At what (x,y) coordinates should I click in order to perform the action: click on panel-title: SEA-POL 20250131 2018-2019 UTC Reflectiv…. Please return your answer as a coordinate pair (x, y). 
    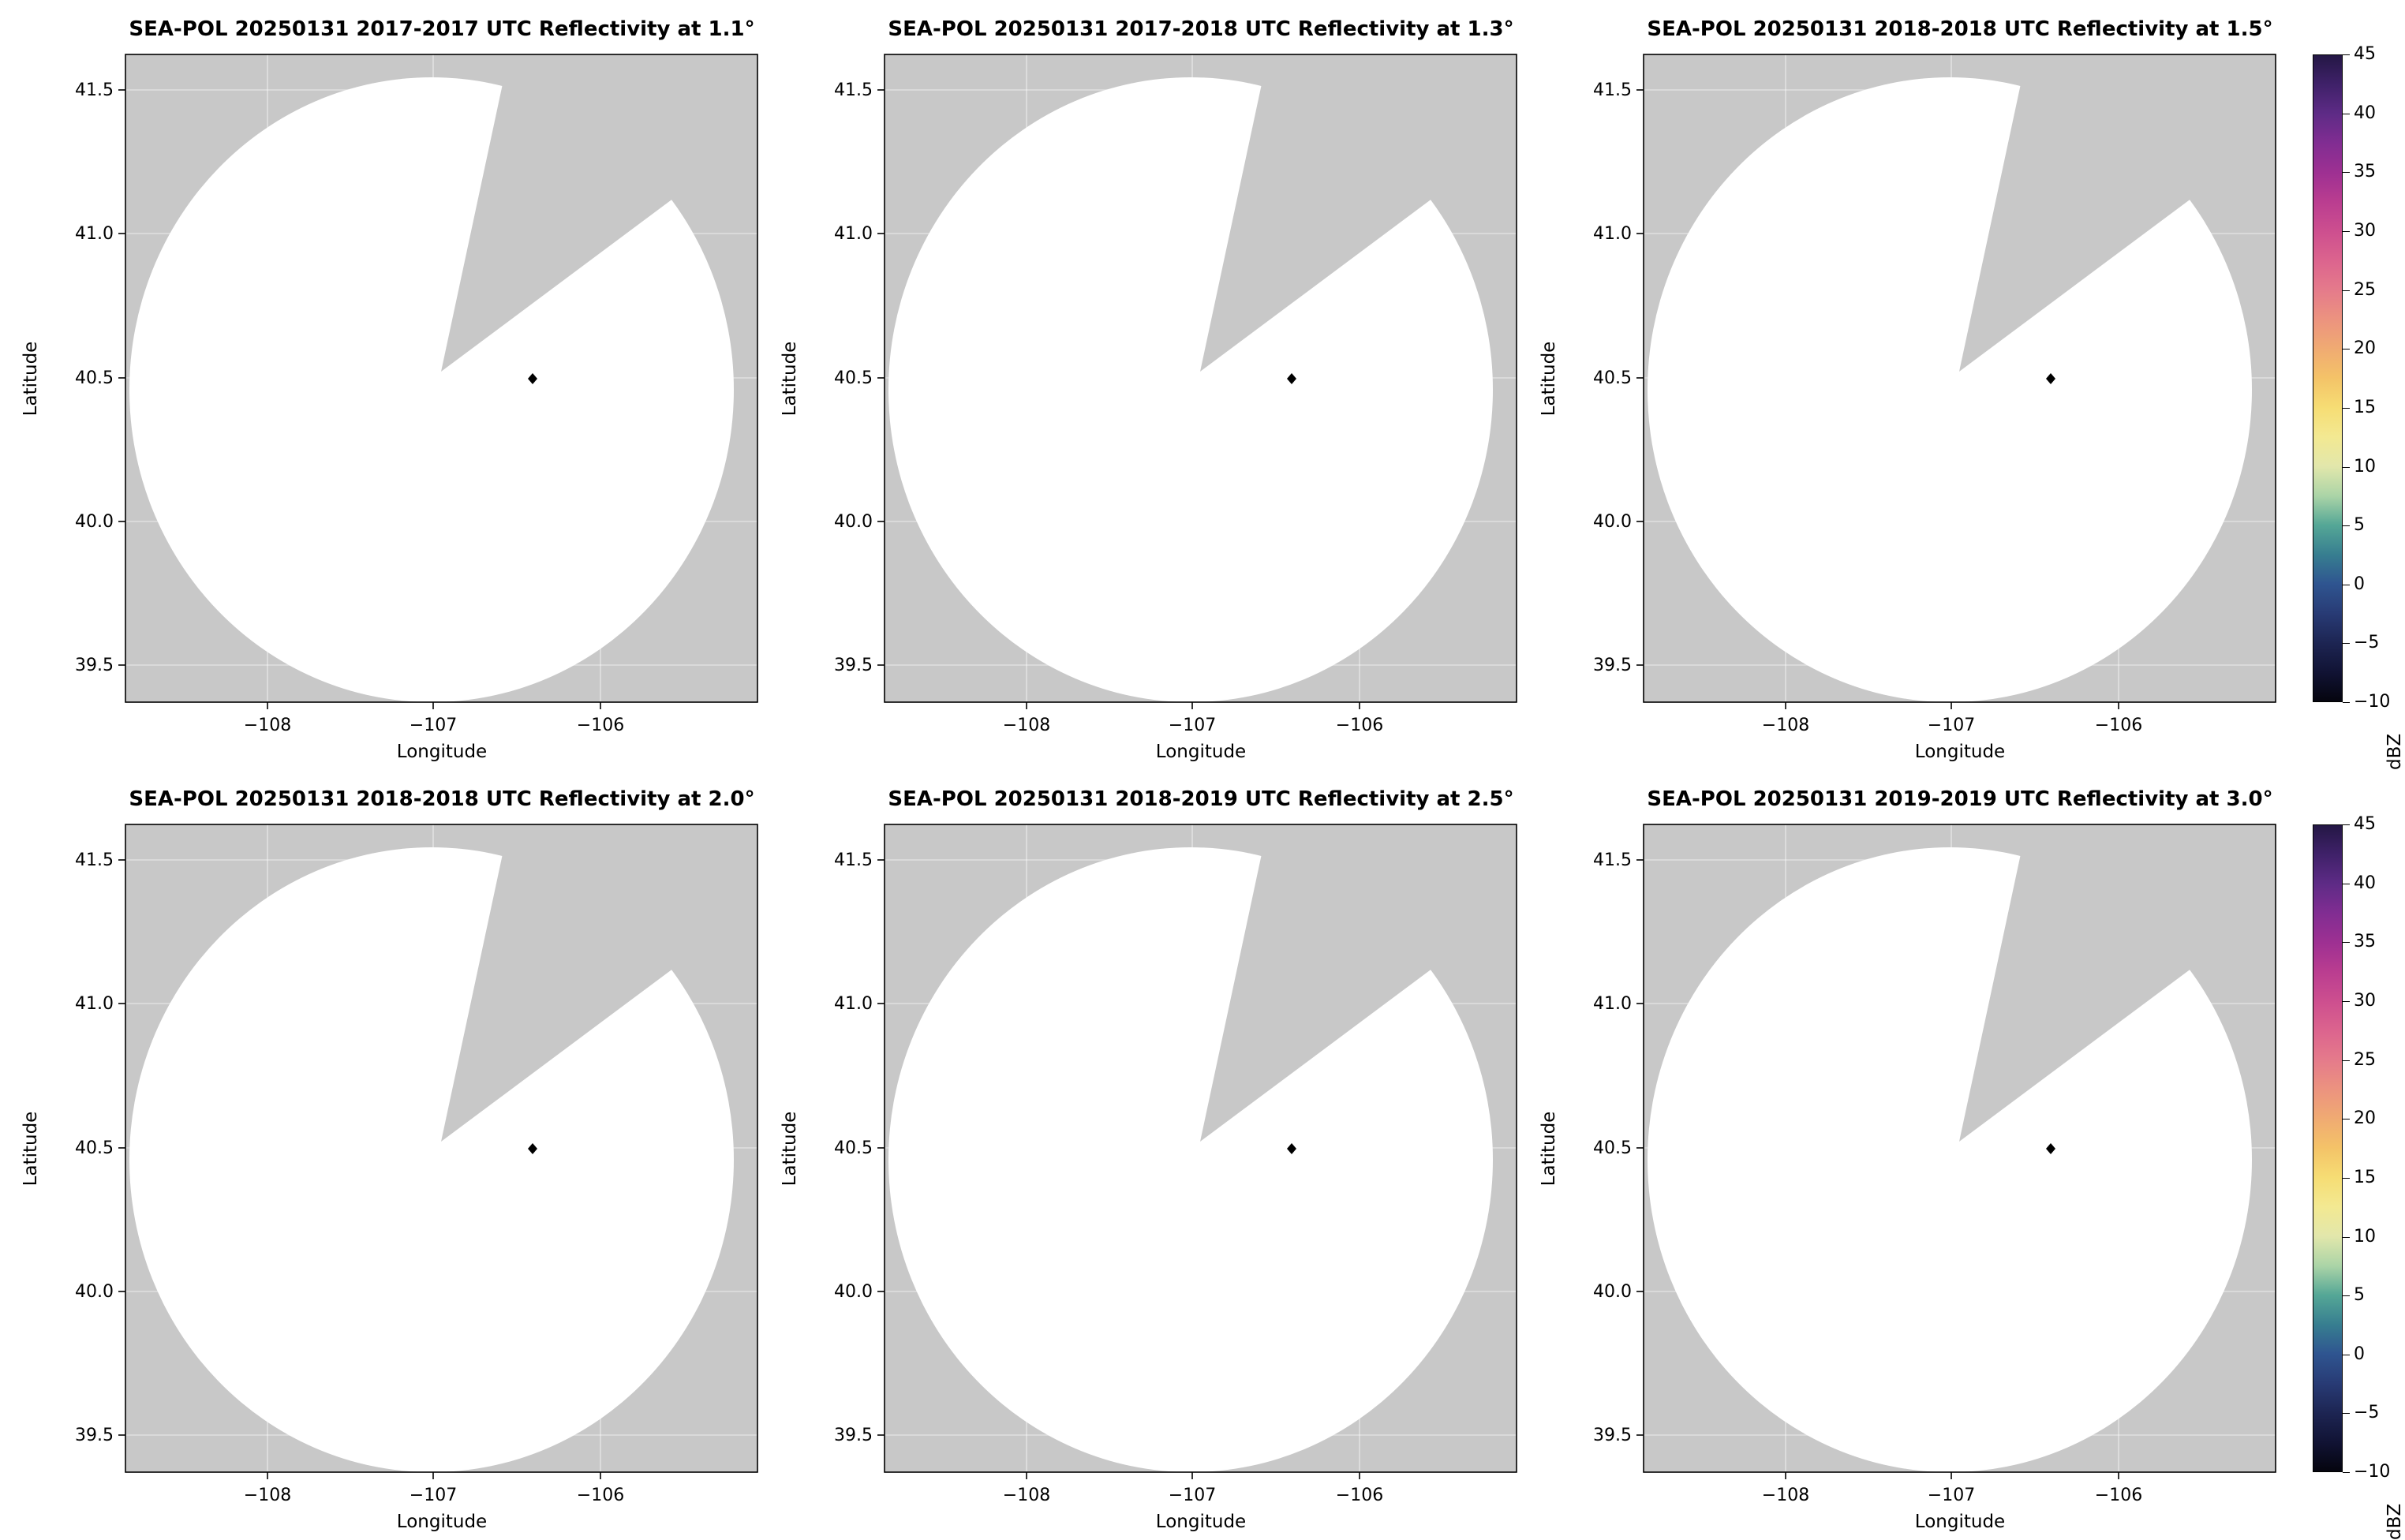
    Looking at the image, I should click on (1200, 799).